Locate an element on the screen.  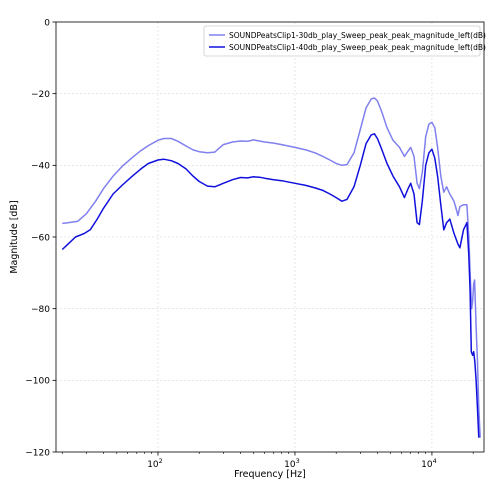
y-tick-label: −80 is located at coordinates (40, 310).